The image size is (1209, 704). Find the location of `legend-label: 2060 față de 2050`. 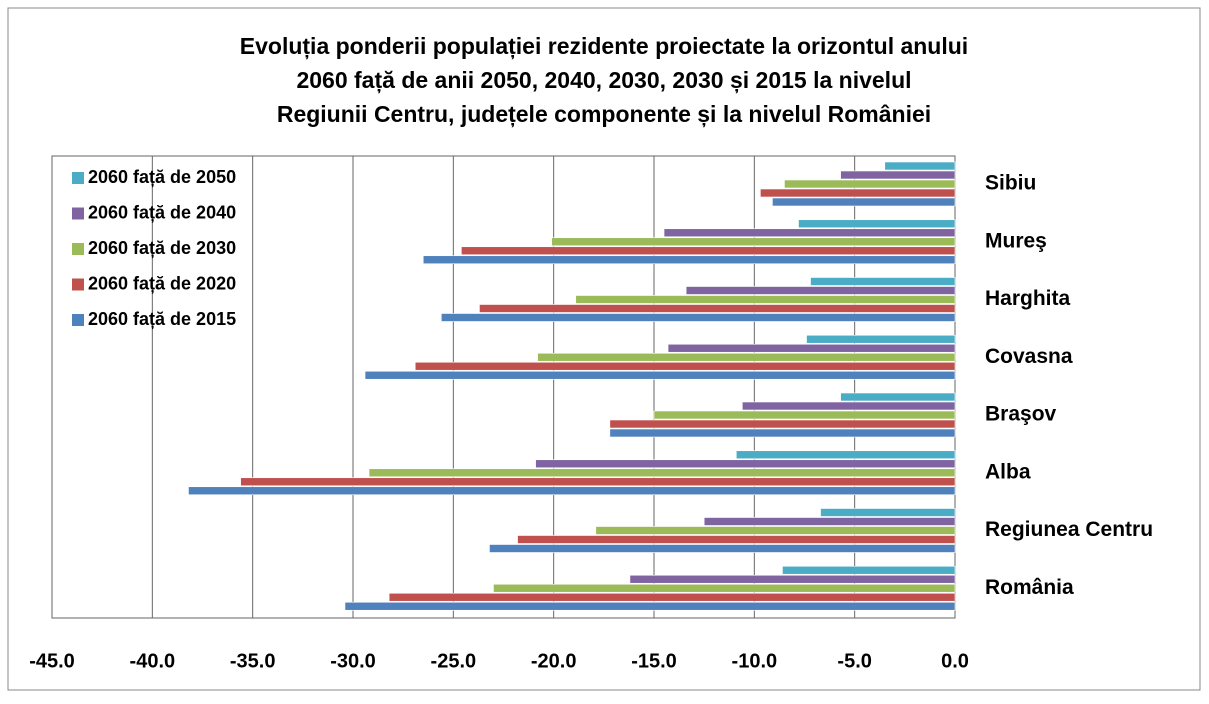

legend-label: 2060 față de 2050 is located at coordinates (162, 177).